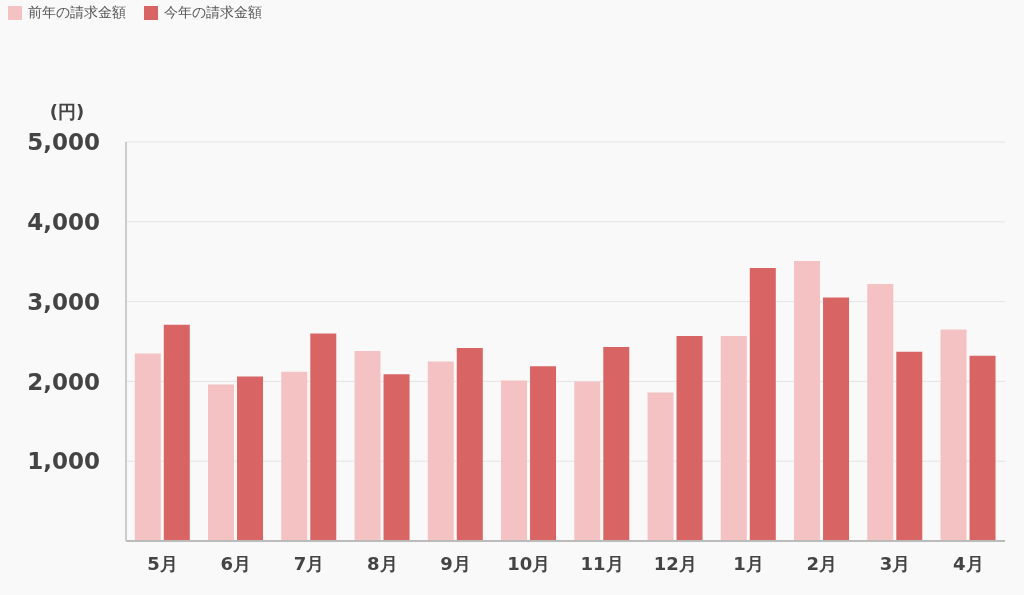 The image size is (1024, 595). What do you see at coordinates (455, 563) in the screenshot?
I see `x-tick-label: 9月` at bounding box center [455, 563].